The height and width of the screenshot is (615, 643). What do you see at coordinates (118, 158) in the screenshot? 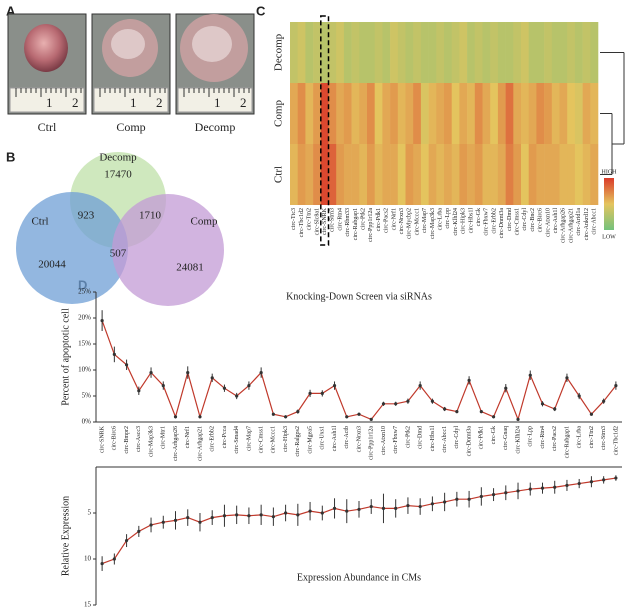
I see `venn-set-label: Decomp` at bounding box center [118, 158].